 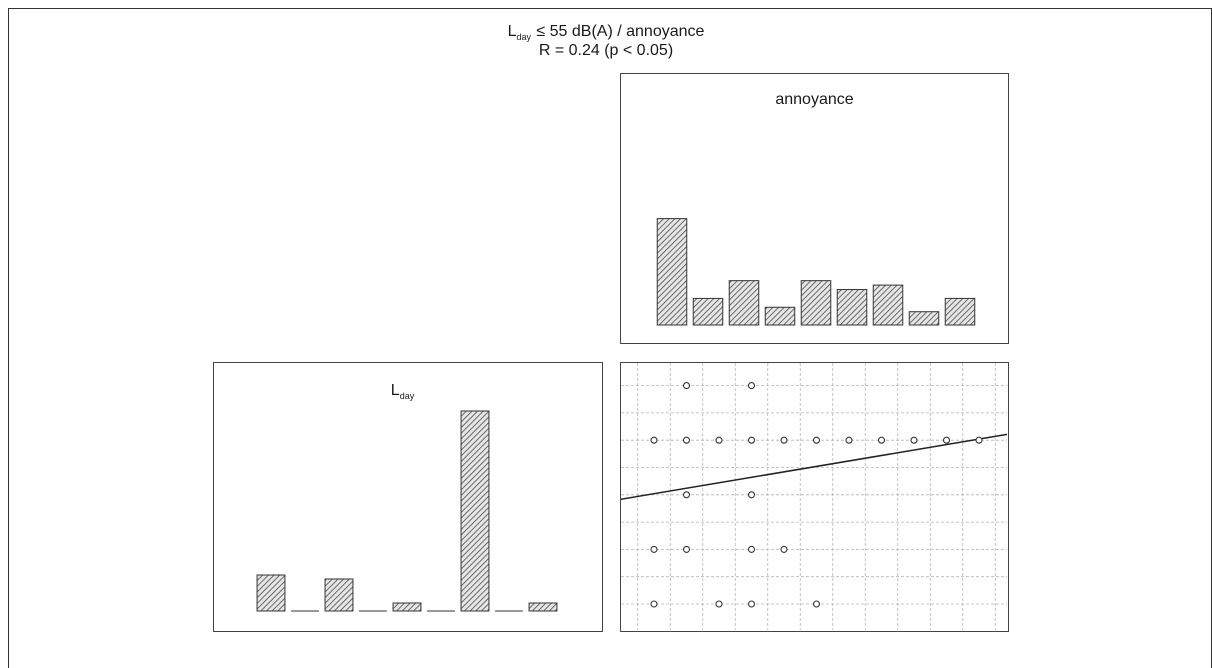 What do you see at coordinates (816, 272) in the screenshot?
I see `annoyance-histogram-plot` at bounding box center [816, 272].